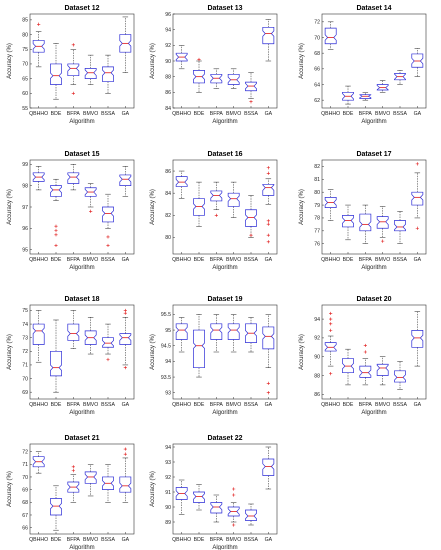  I want to click on y-tick-label: 86, so click(168, 93).